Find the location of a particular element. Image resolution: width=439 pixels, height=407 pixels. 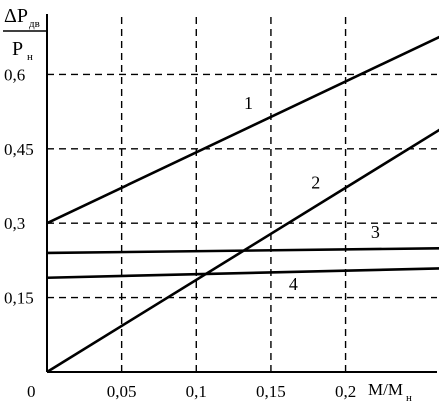

x-axis-label: M/M н is located at coordinates (390, 392).